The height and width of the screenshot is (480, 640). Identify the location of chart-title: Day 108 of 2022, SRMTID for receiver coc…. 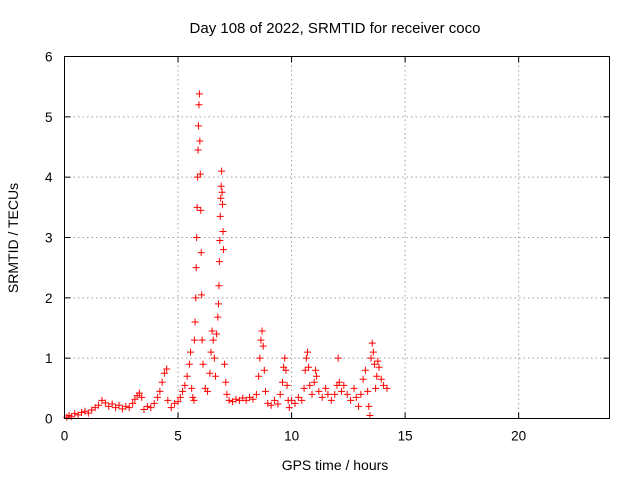
(335, 28).